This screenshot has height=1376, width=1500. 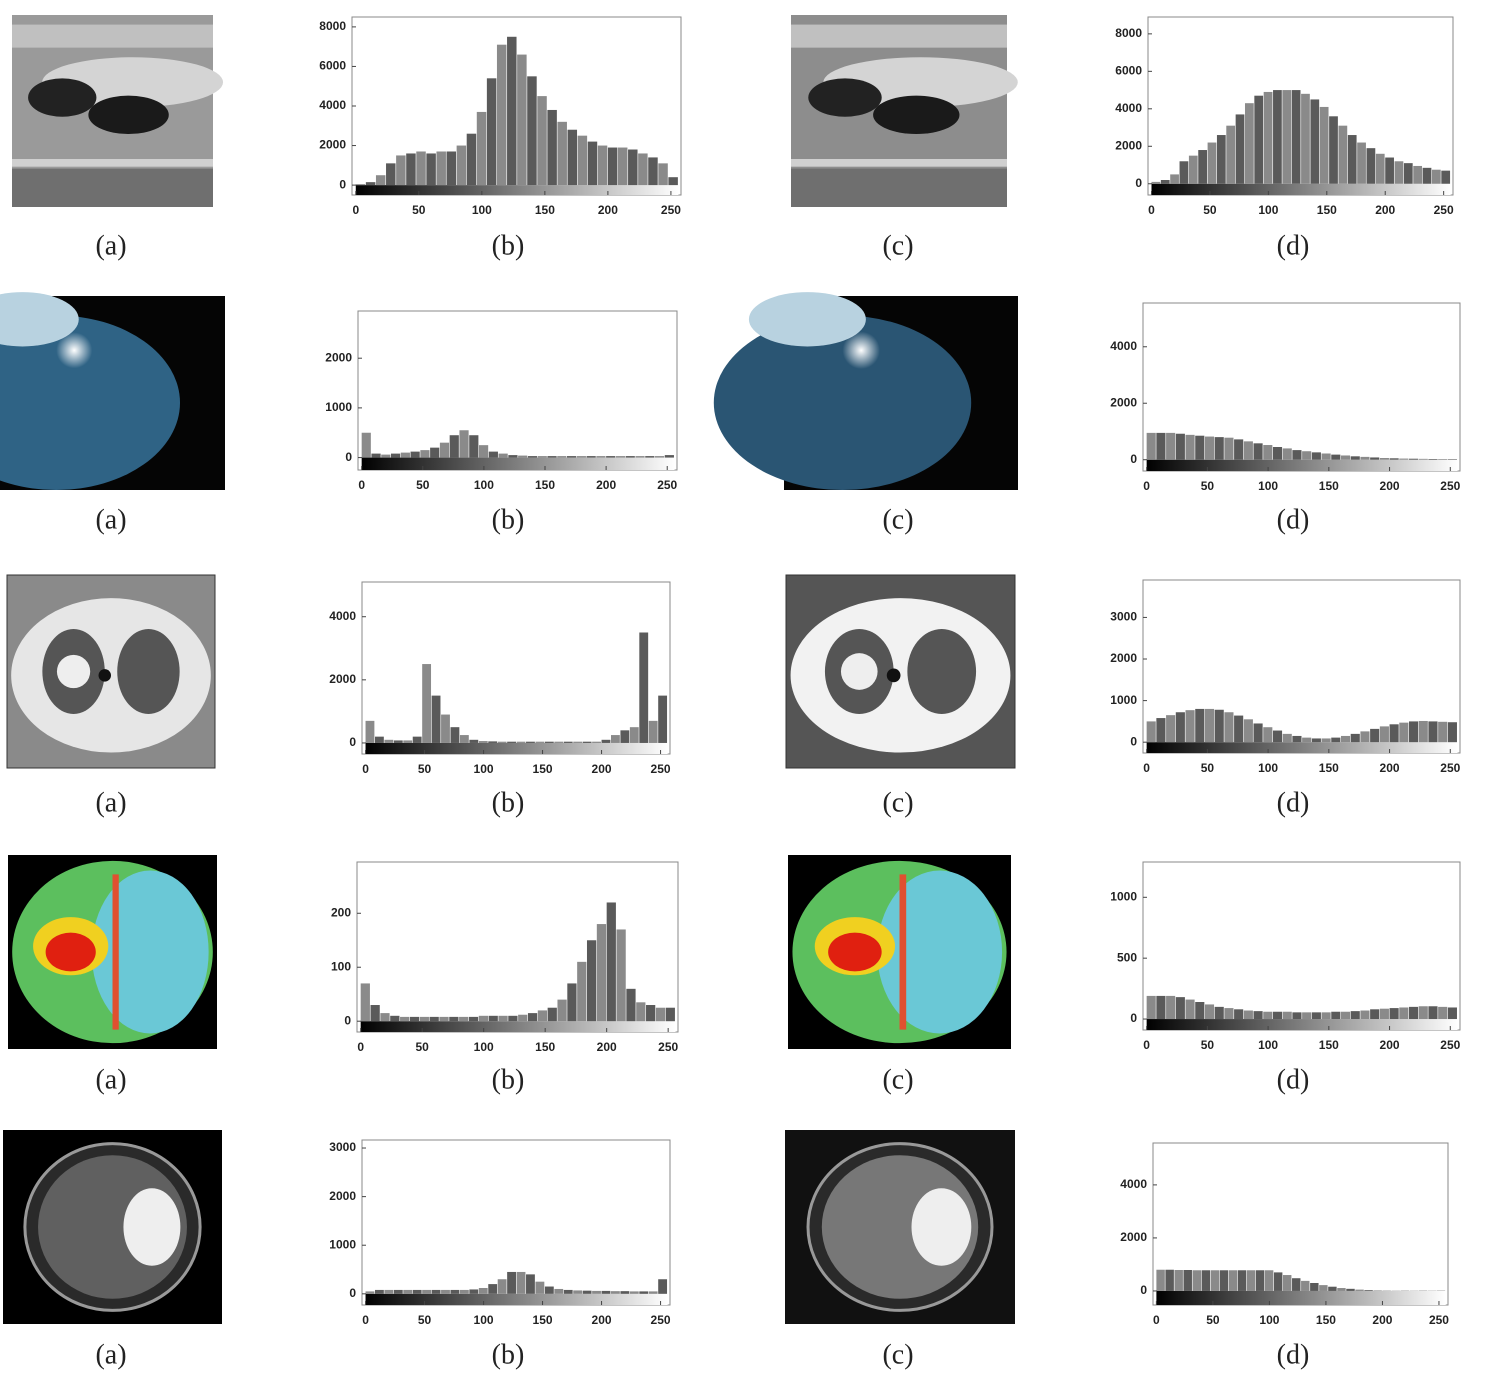 I want to click on y-tick-label: 3000, so click(x=342, y=1147).